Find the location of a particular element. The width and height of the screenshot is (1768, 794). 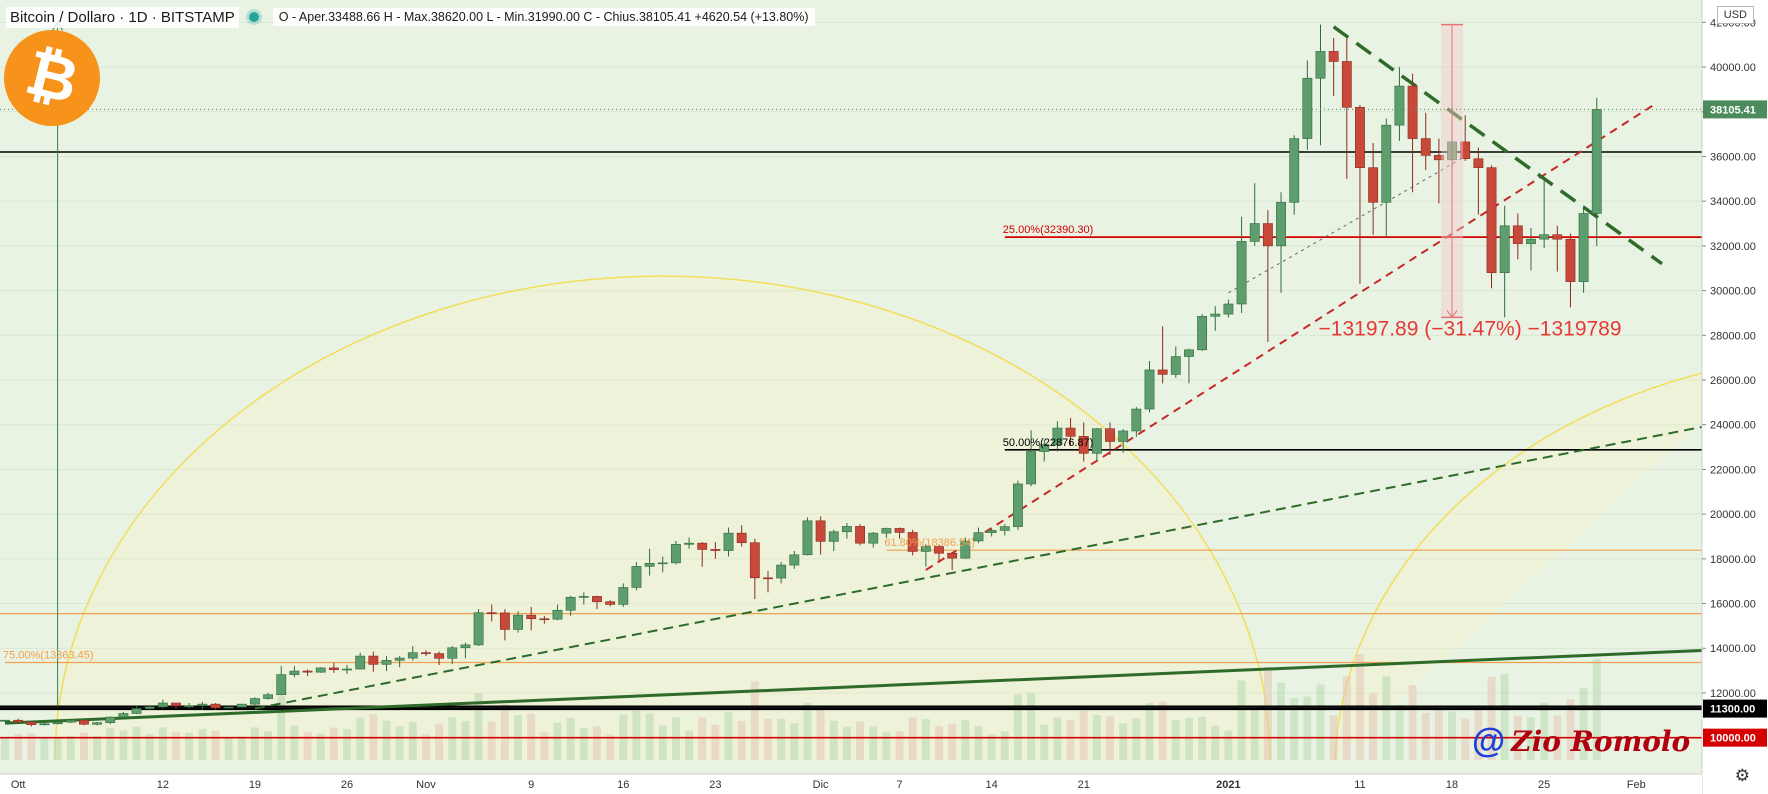

measure-tool: −13197.89 (−31.47%) −1319789 is located at coordinates (1470, 182).